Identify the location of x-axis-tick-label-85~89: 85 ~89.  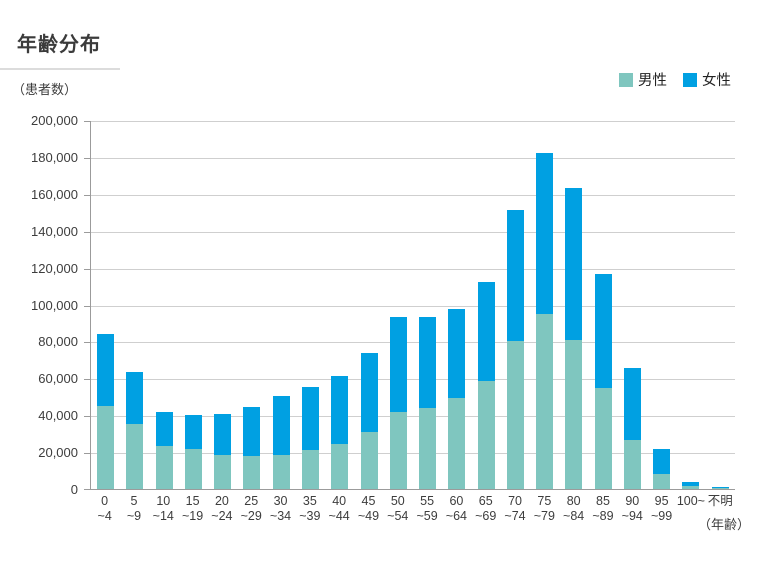
(602, 509).